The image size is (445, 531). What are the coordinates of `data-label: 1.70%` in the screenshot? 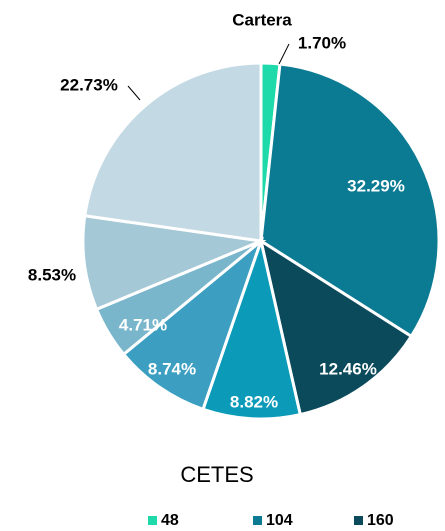 It's located at (322, 42).